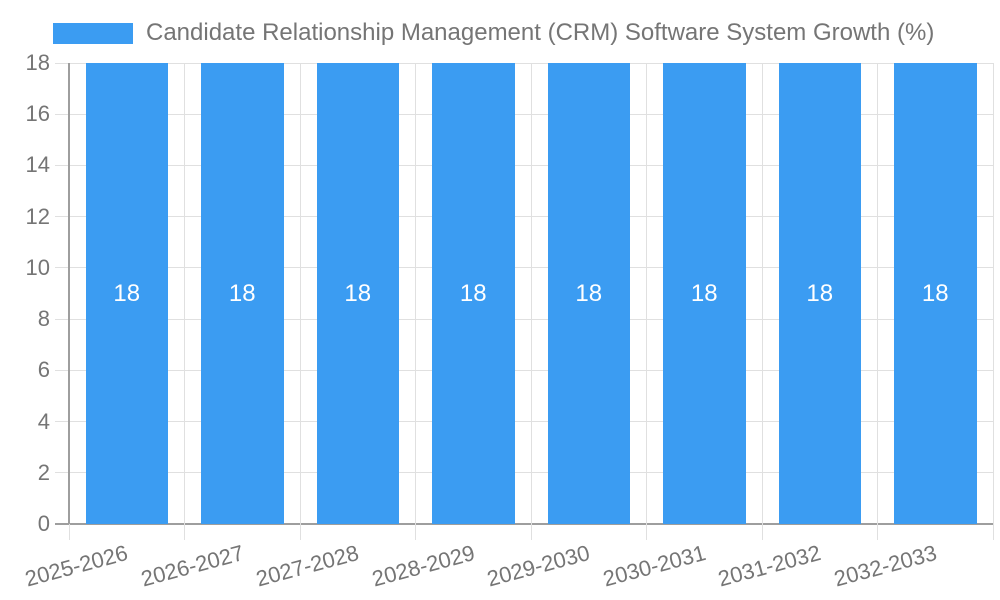 This screenshot has width=1000, height=600. Describe the element at coordinates (69, 532) in the screenshot. I see `x-axis-tick` at that location.